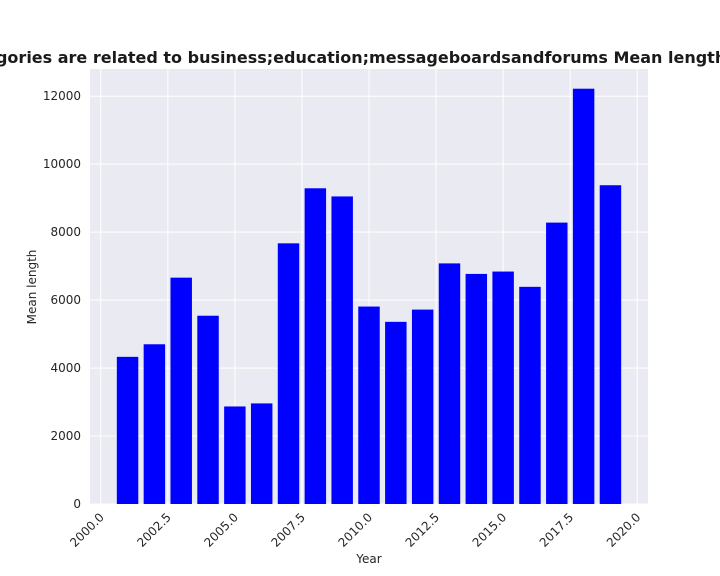  Describe the element at coordinates (32, 287) in the screenshot. I see `y-axis-label: Mean length` at that location.